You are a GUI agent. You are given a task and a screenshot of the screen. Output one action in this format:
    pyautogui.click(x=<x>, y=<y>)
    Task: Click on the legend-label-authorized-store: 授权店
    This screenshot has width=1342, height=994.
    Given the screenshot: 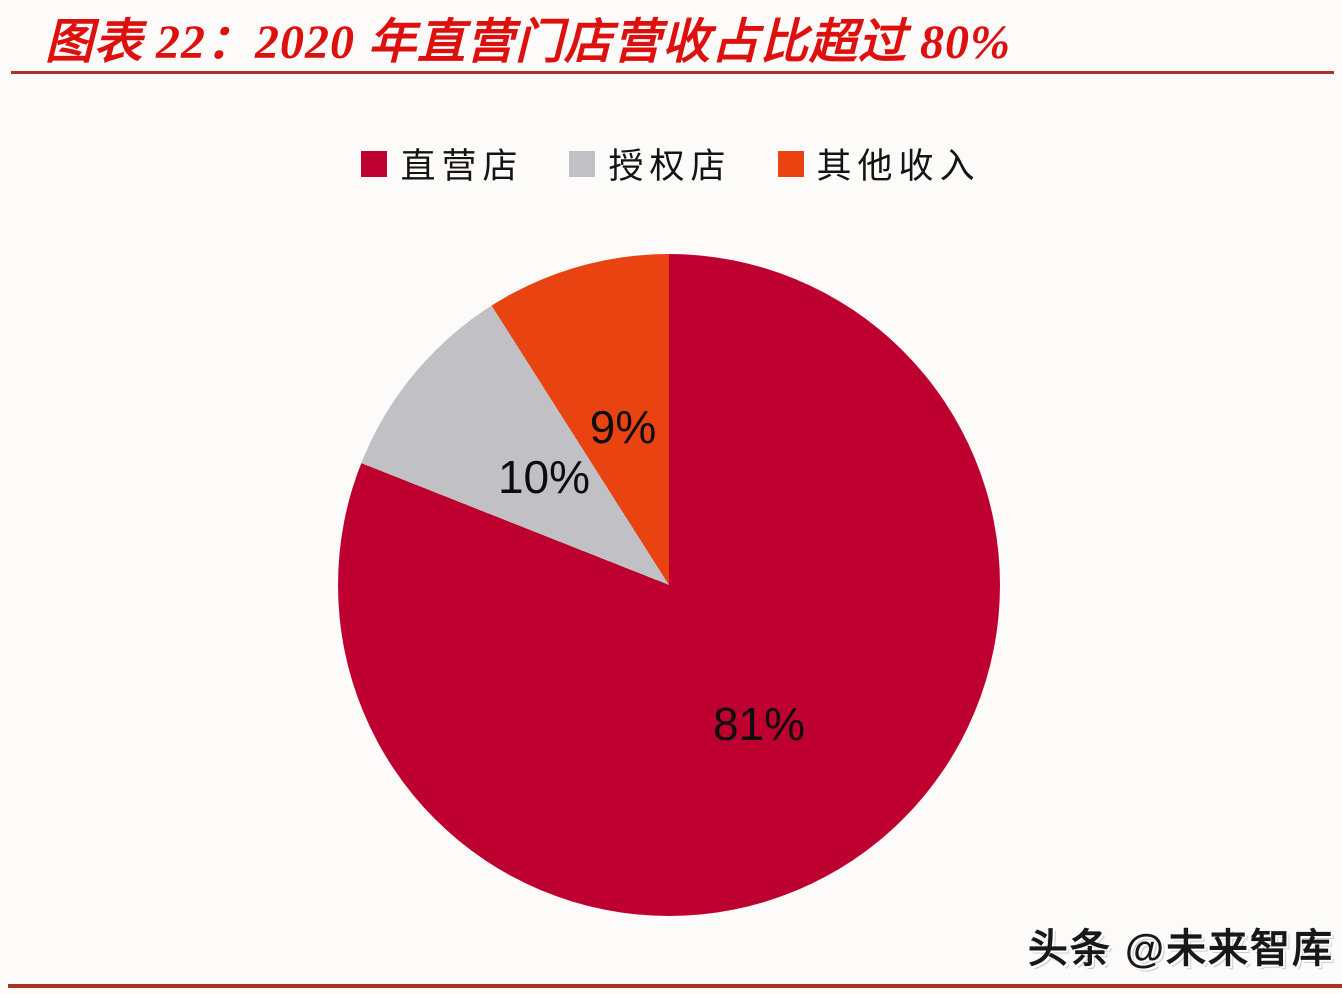 What is the action you would take?
    pyautogui.click(x=670, y=166)
    